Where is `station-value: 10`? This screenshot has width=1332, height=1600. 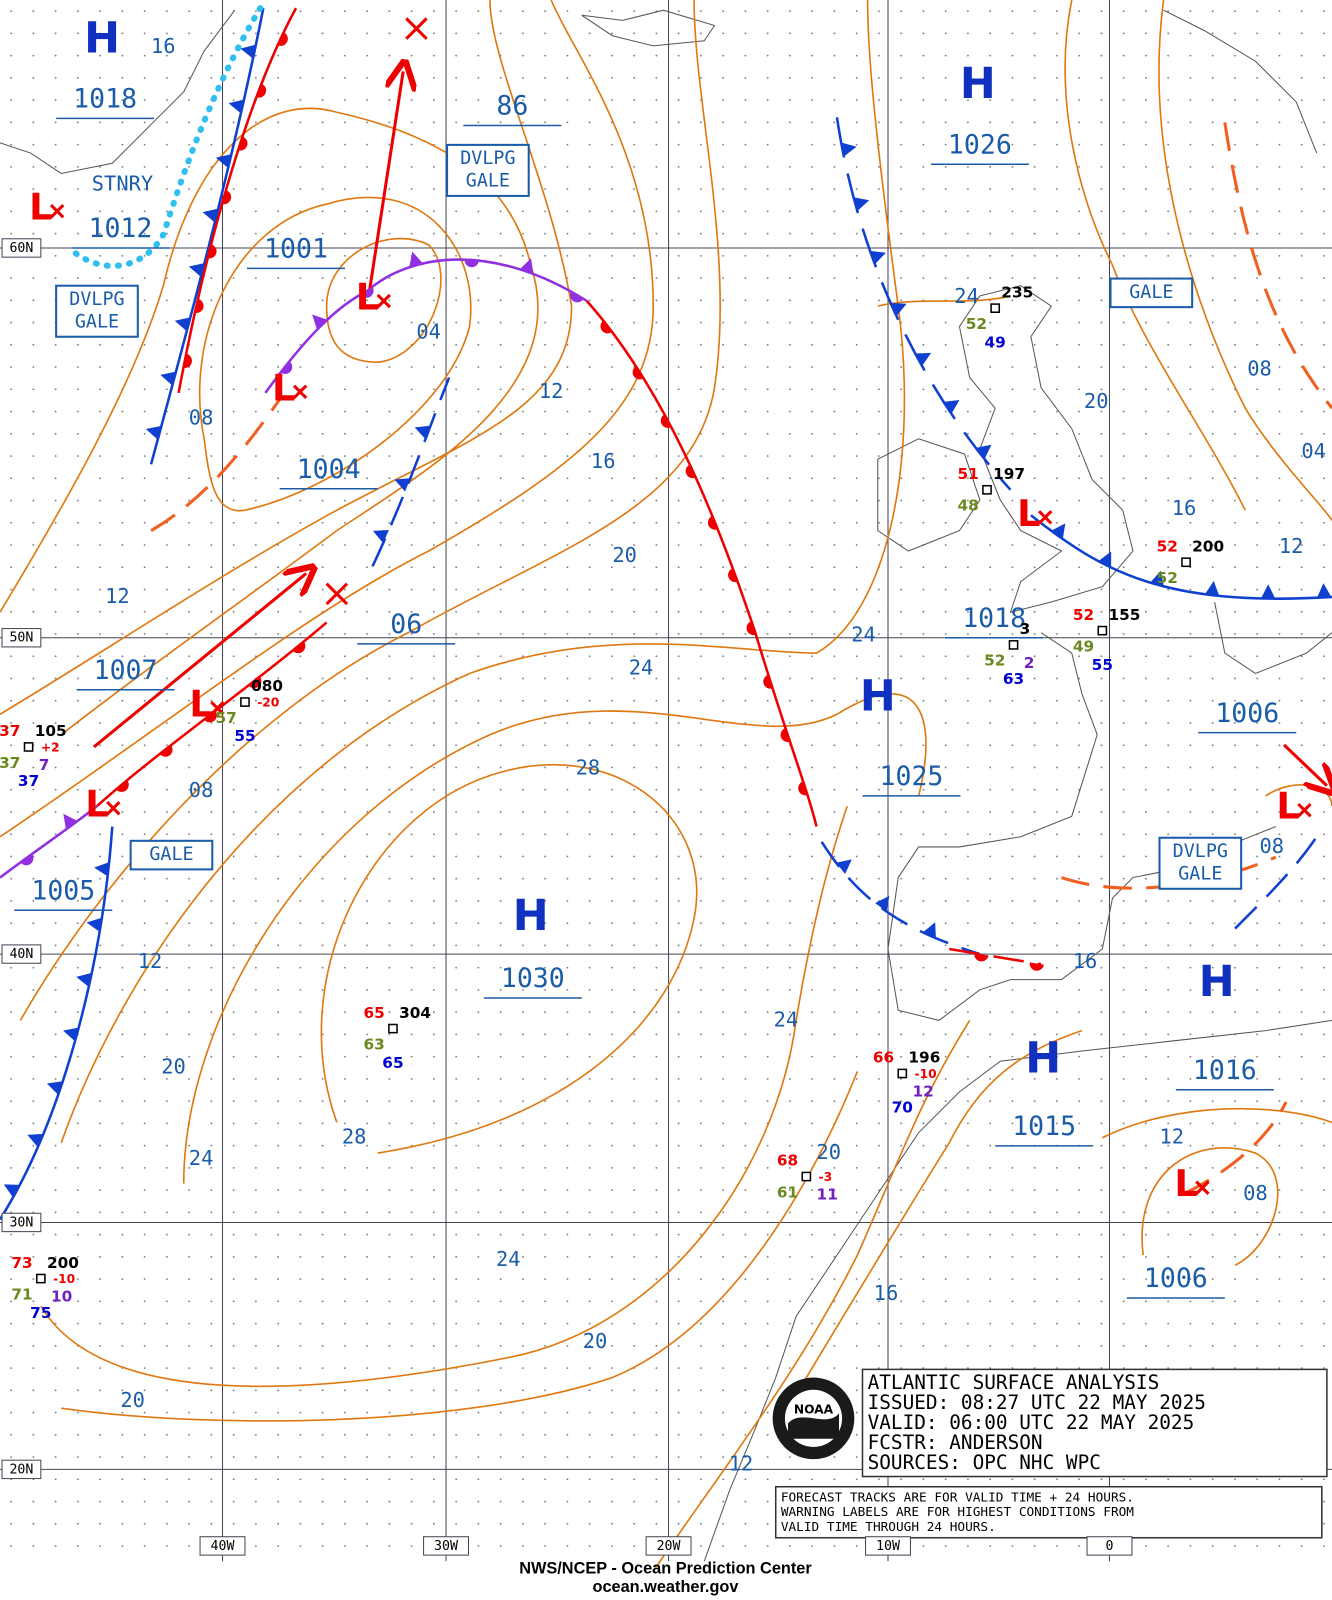 station-value: 10 is located at coordinates (61, 1296).